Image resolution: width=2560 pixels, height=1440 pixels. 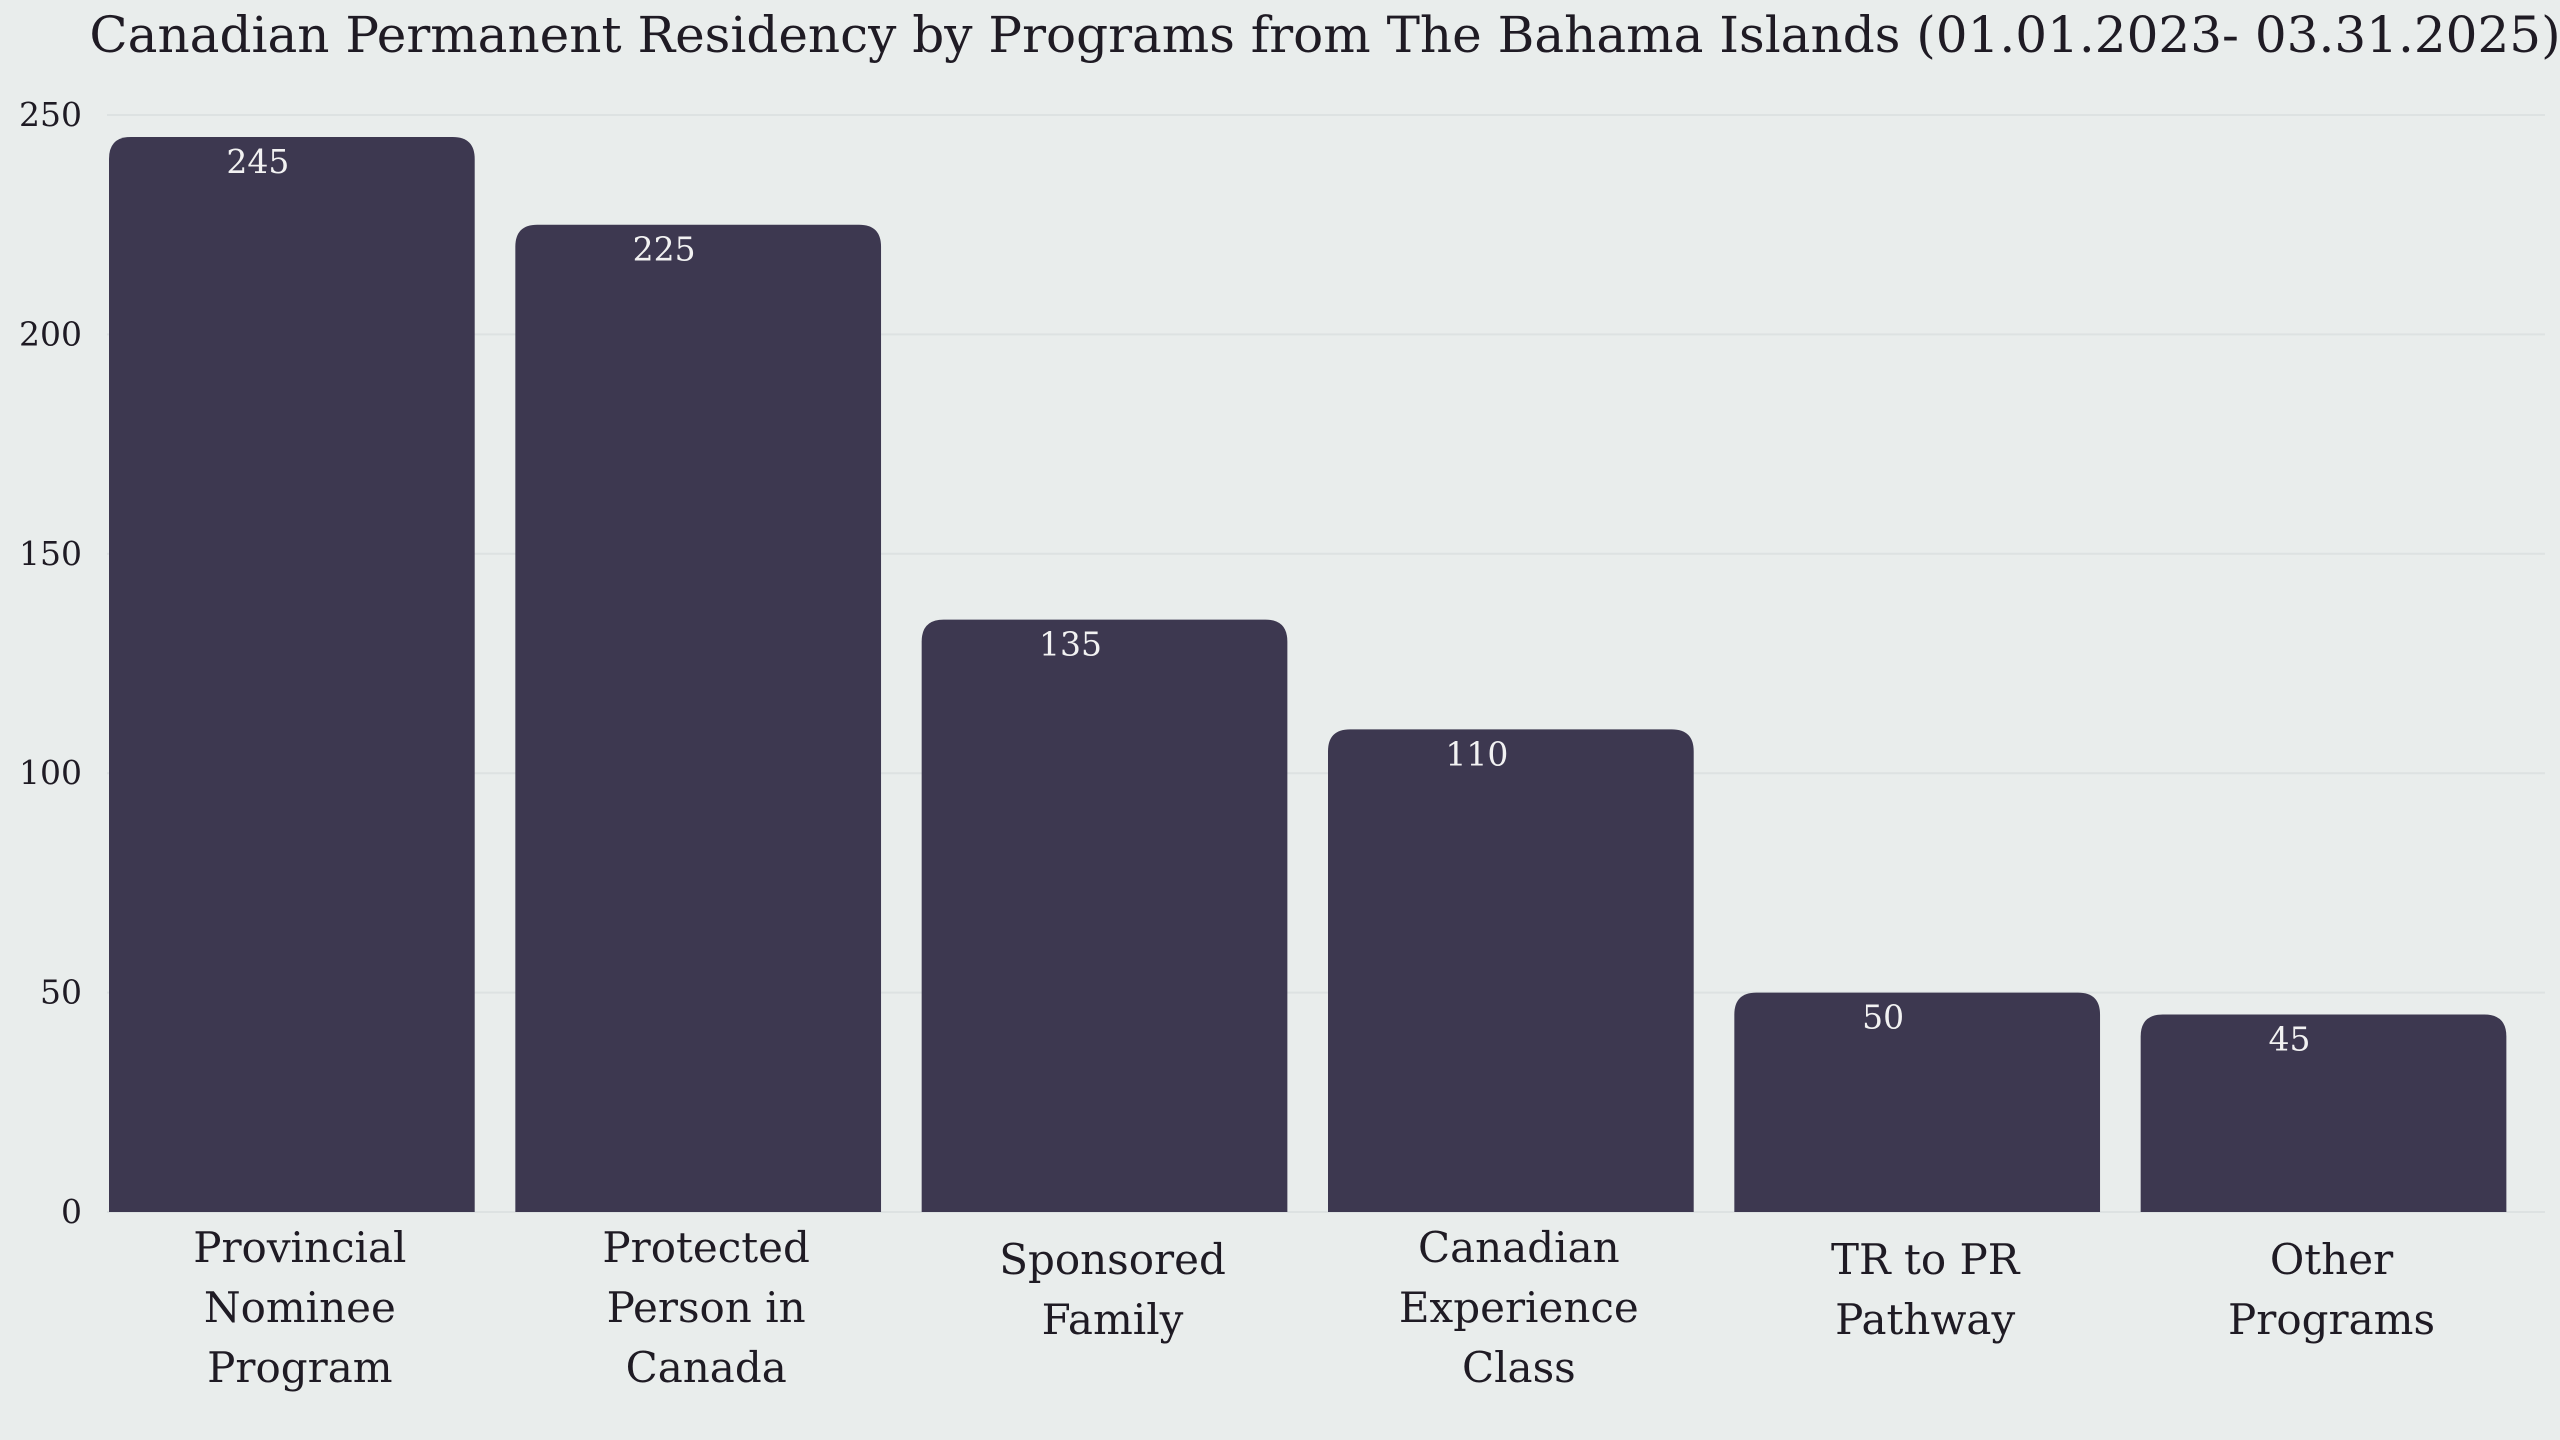 What do you see at coordinates (1925, 1319) in the screenshot?
I see `x-tick-label: Pathway` at bounding box center [1925, 1319].